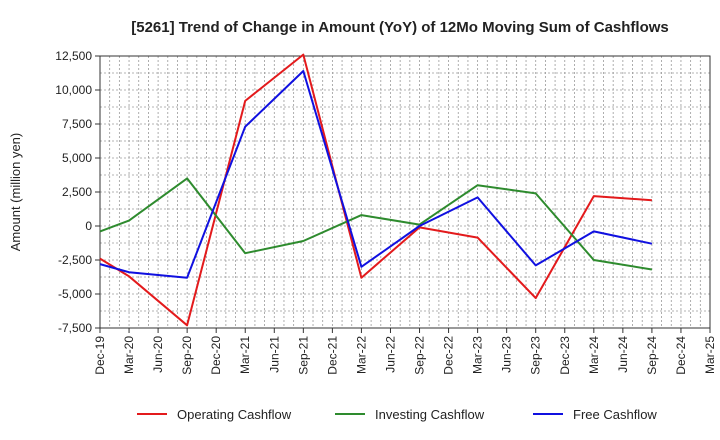 The width and height of the screenshot is (720, 440). Describe the element at coordinates (449, 355) in the screenshot. I see `x-tick-label: Dec-22` at that location.